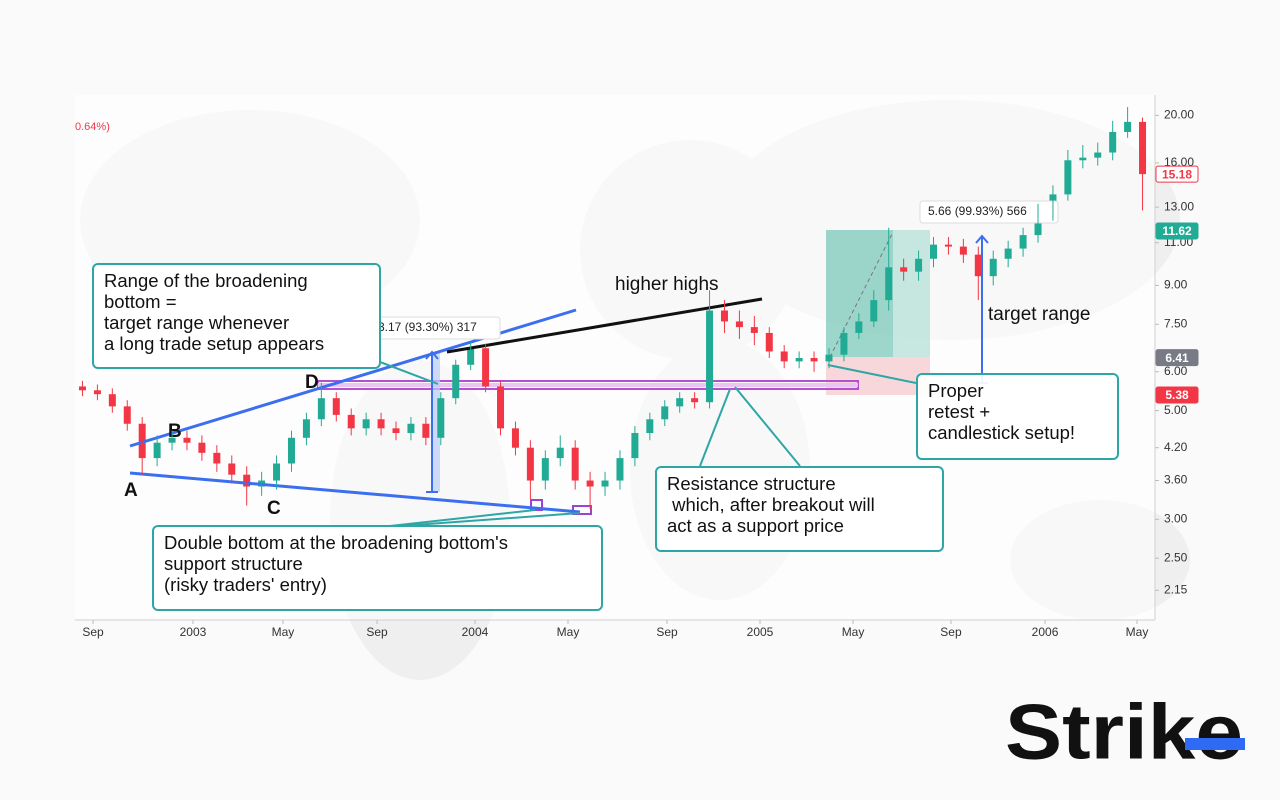 This screenshot has height=800, width=1280. Describe the element at coordinates (1176, 519) in the screenshot. I see `y-tick-label: 3.00` at that location.